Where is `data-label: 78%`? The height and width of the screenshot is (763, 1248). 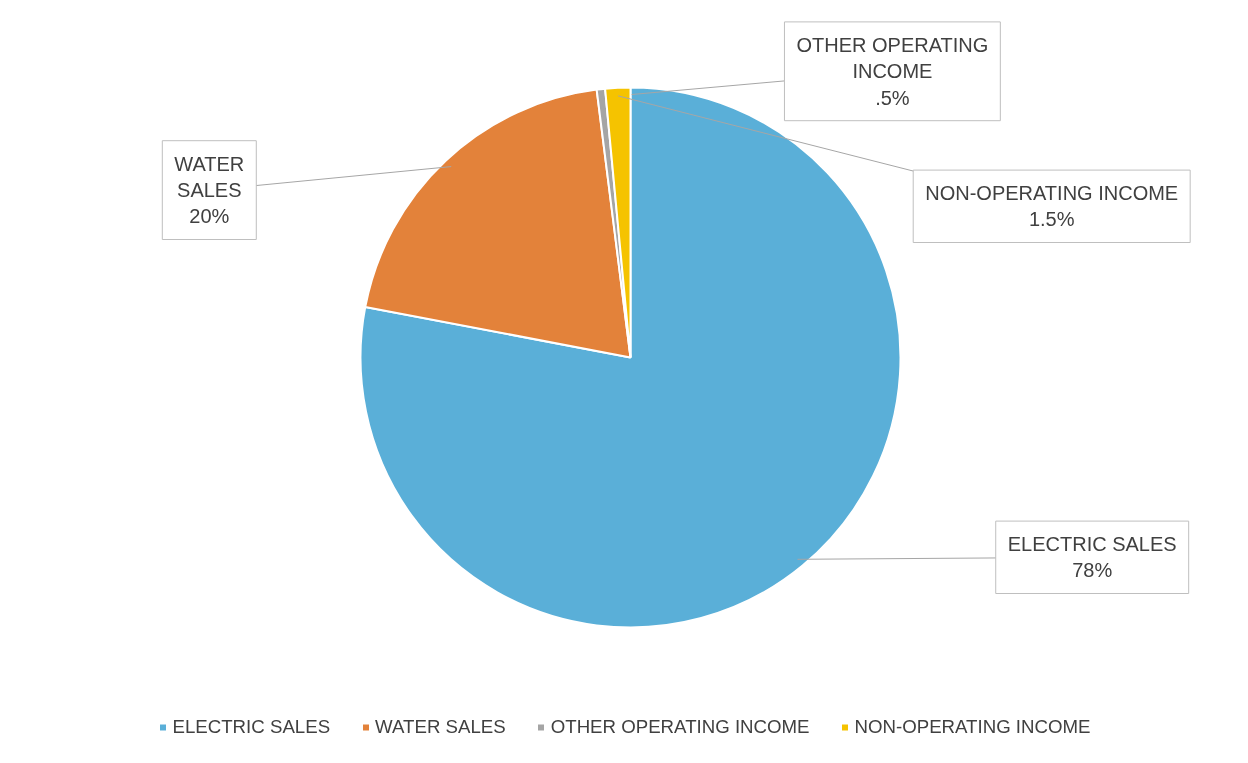 data-label: 78% is located at coordinates (1092, 570).